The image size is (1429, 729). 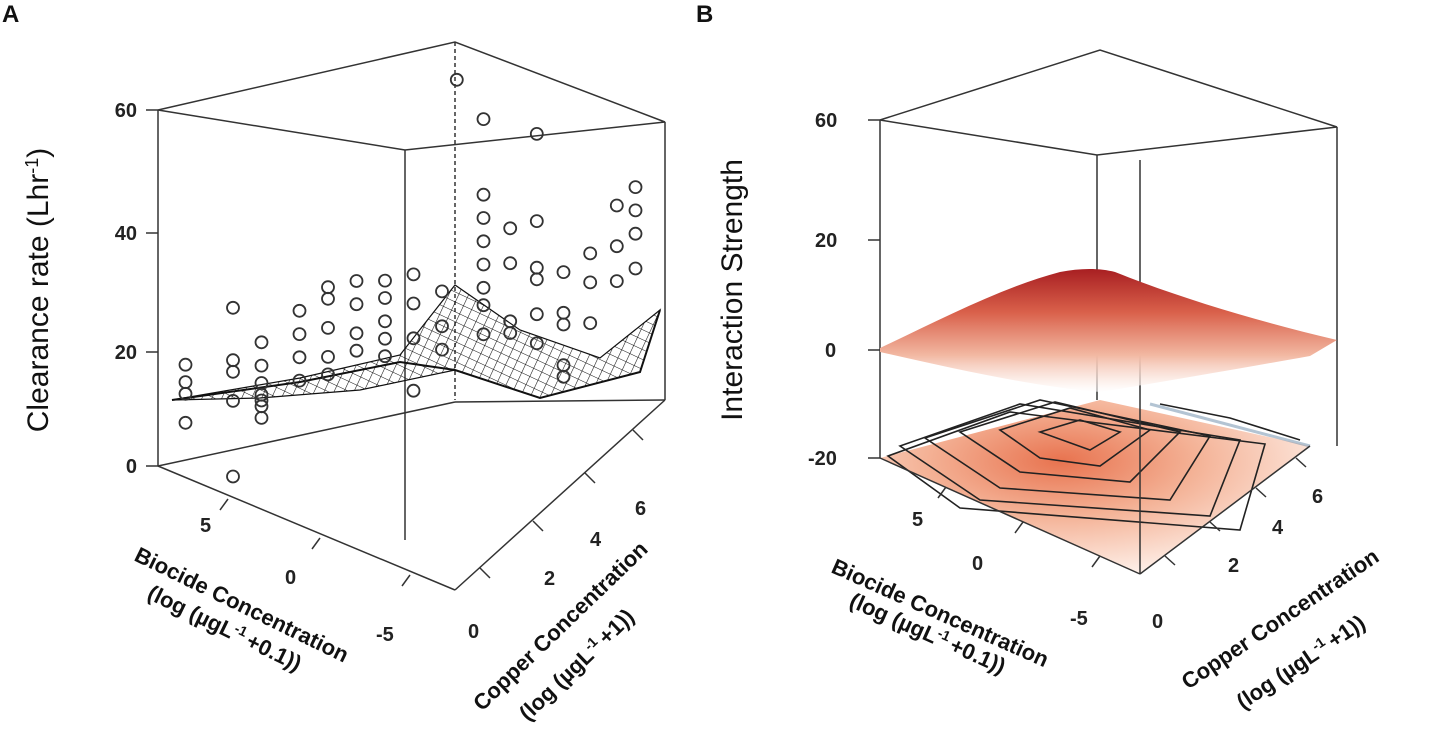 I want to click on panel-b-floor, so click(x=1095, y=486).